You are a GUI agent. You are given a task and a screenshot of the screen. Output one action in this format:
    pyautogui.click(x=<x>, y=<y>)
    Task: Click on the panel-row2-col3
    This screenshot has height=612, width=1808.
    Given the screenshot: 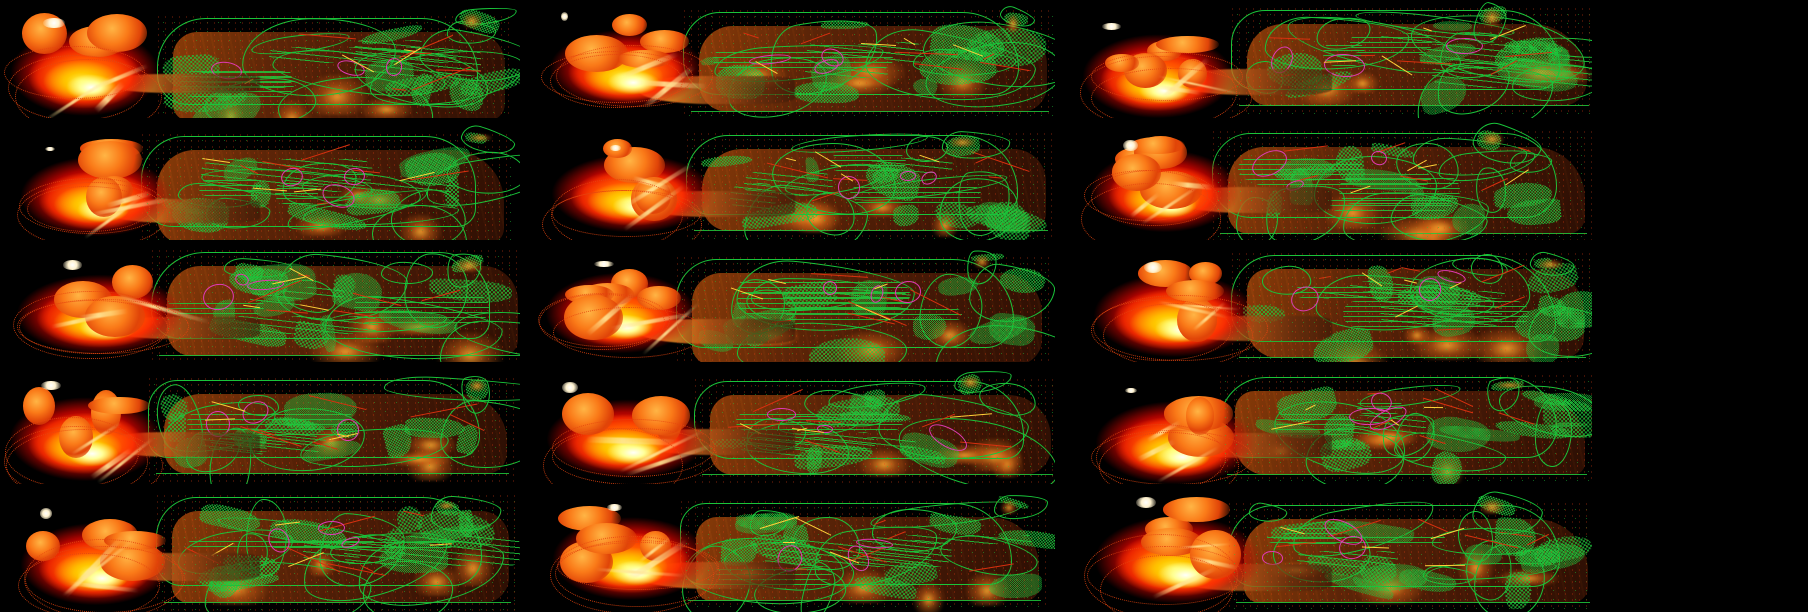 What is the action you would take?
    pyautogui.click(x=1332, y=181)
    